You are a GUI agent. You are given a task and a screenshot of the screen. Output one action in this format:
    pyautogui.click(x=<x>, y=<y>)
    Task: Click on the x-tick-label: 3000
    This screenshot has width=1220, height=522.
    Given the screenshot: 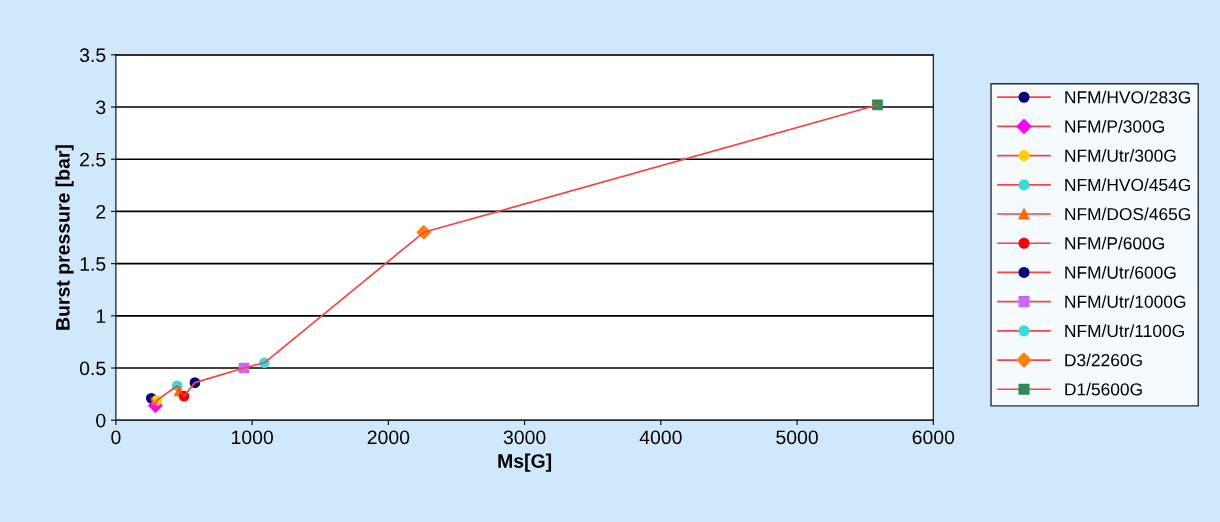 What is the action you would take?
    pyautogui.click(x=524, y=437)
    